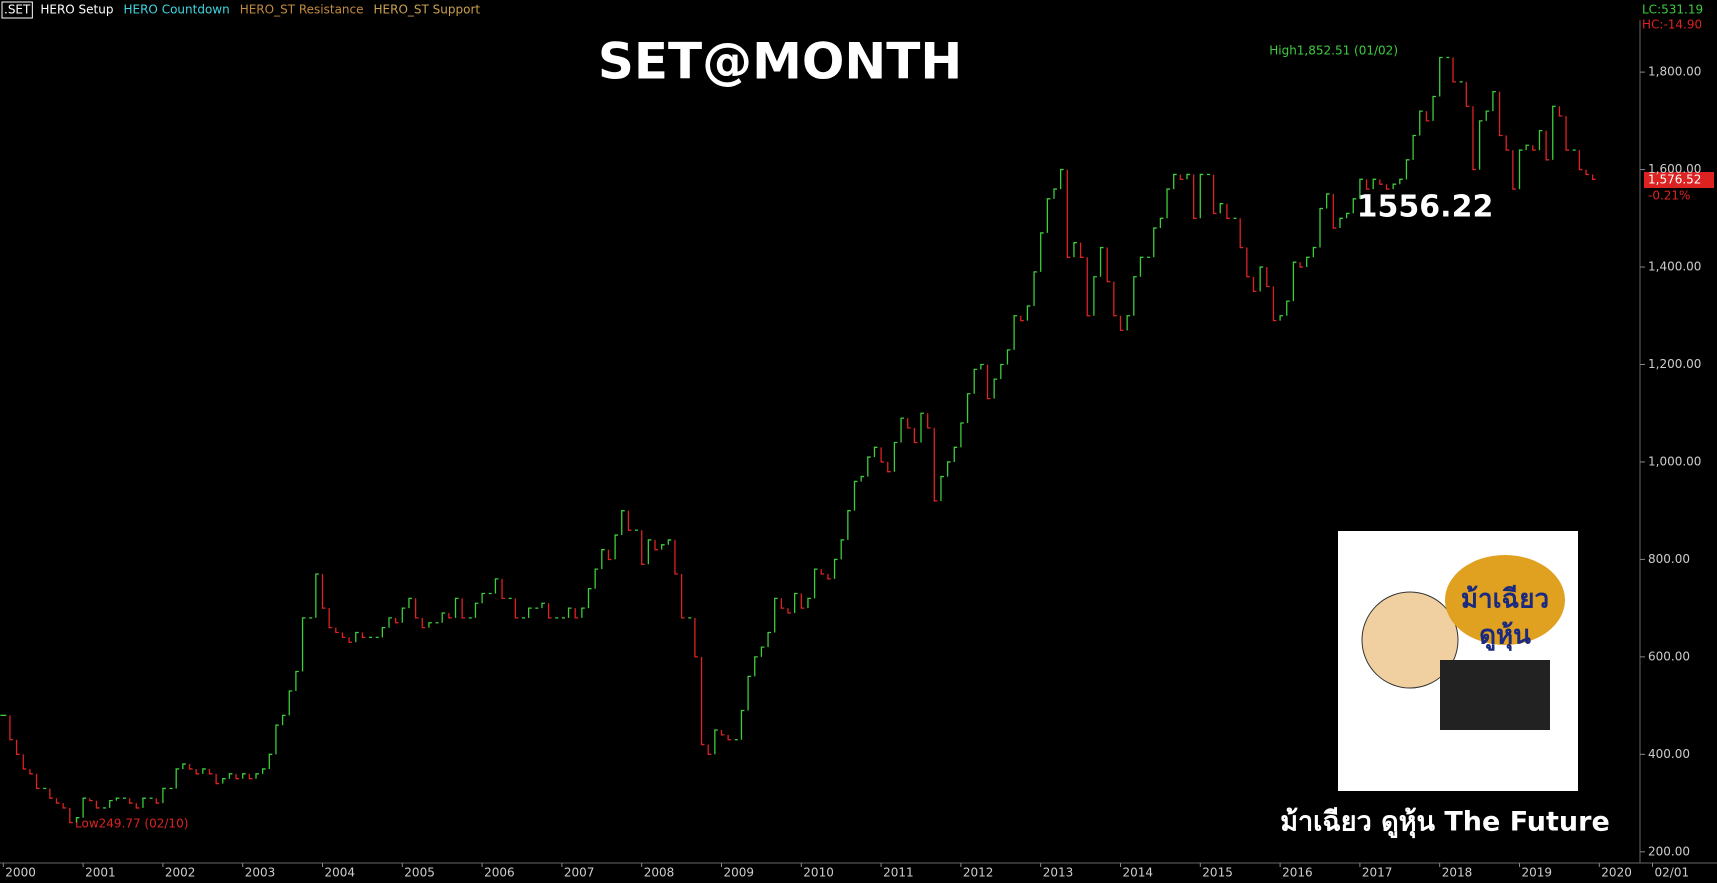 Image resolution: width=1717 pixels, height=883 pixels. I want to click on symbol-box, so click(17, 10).